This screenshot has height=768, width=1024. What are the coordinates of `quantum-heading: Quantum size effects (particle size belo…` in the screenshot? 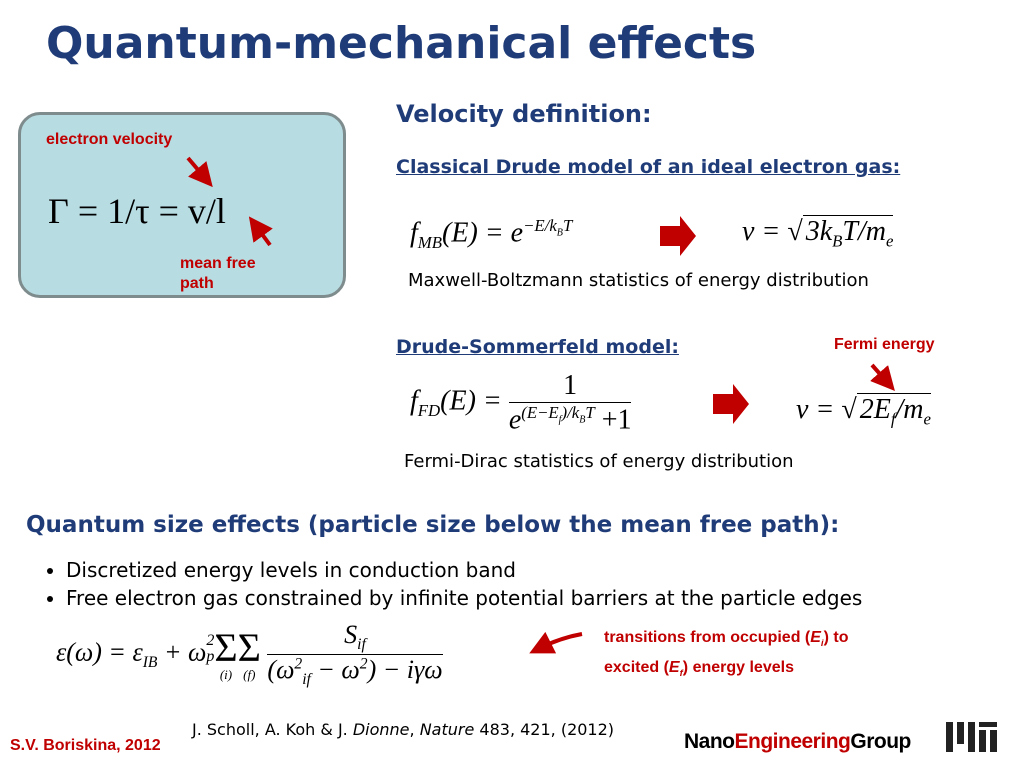 It's located at (433, 525).